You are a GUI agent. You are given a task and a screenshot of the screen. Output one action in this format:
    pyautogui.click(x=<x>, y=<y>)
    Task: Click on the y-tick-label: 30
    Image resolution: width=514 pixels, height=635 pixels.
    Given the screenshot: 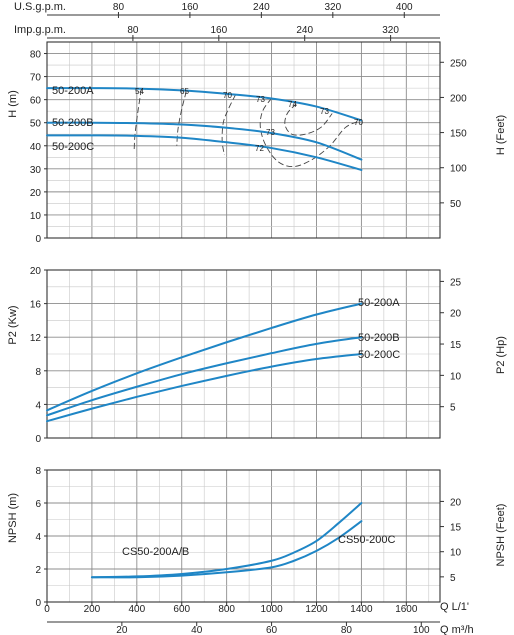 What is the action you would take?
    pyautogui.click(x=36, y=170)
    